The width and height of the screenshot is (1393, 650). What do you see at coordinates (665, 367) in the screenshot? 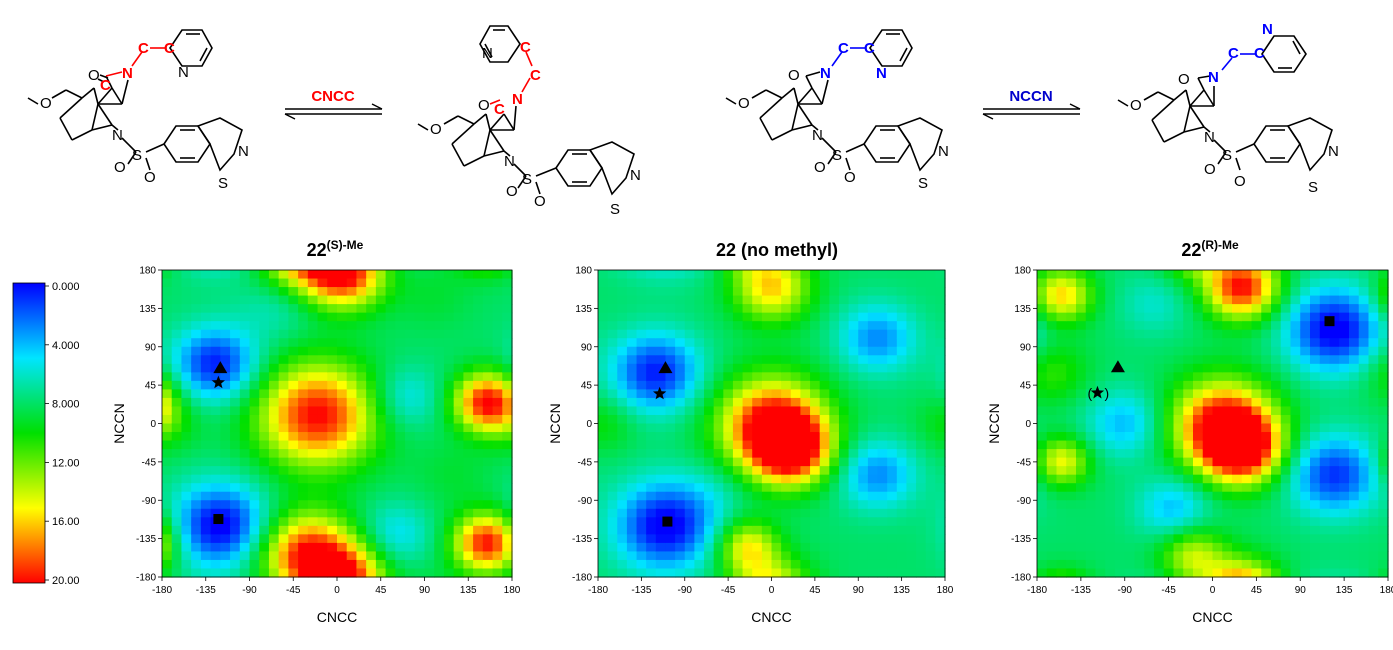
I see `triangle-marker` at bounding box center [665, 367].